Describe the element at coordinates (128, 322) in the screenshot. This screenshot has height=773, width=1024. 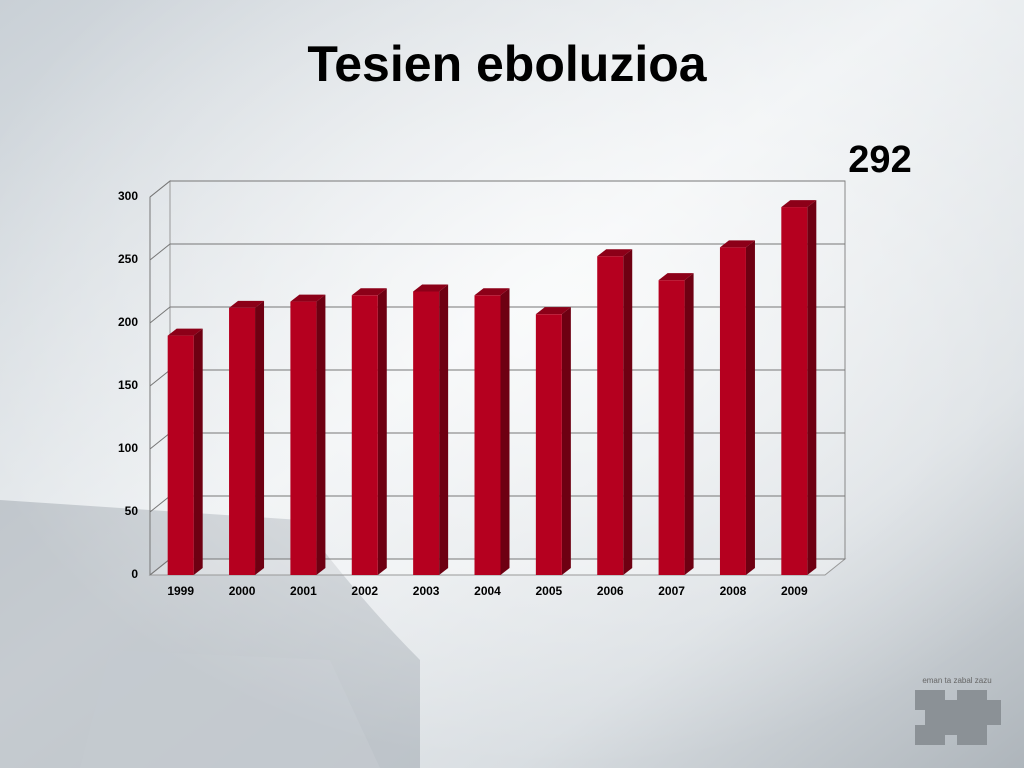
I see `y-tick-label: 200` at that location.